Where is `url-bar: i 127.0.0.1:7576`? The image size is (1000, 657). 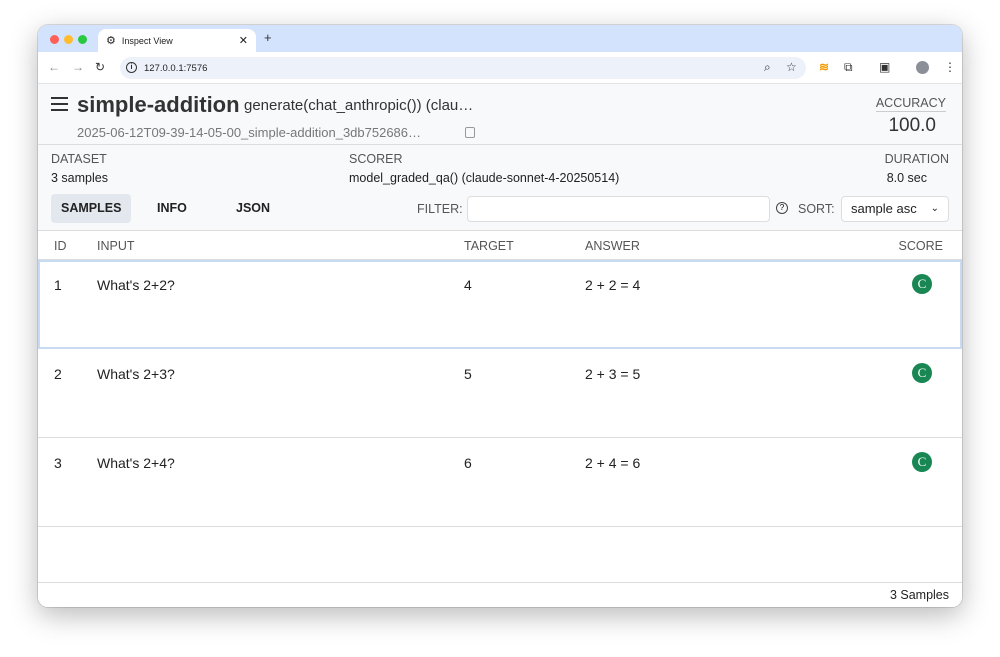
url-bar: i 127.0.0.1:7576 is located at coordinates (463, 68).